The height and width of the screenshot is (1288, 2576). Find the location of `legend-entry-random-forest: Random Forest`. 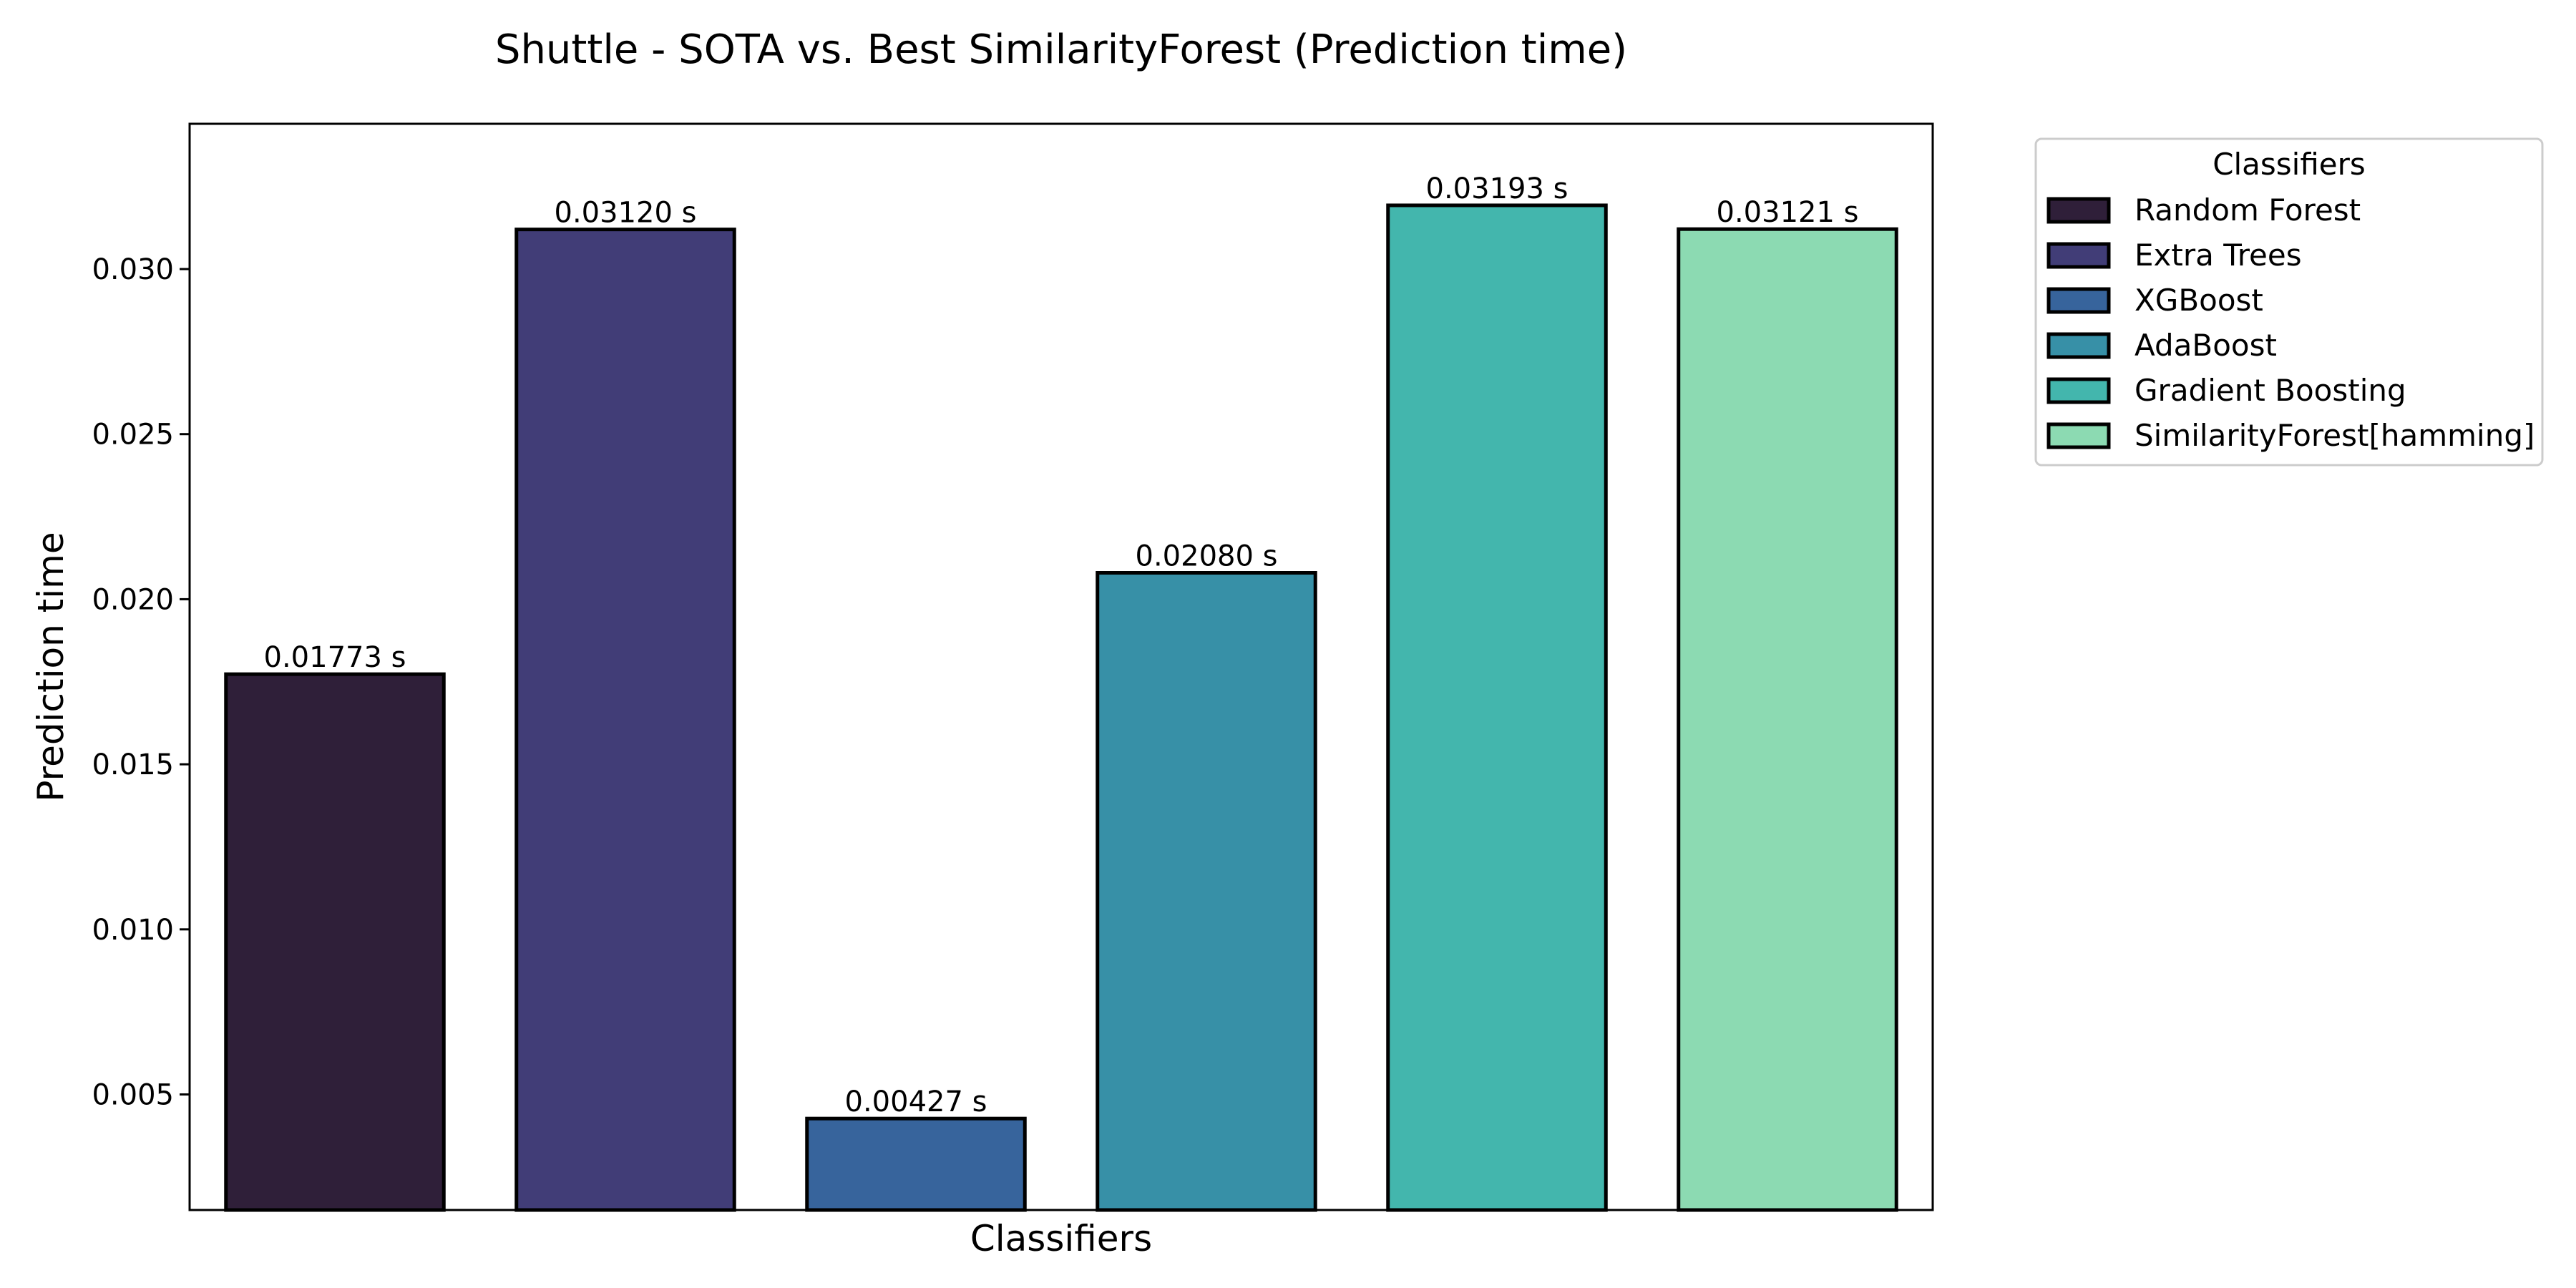

legend-entry-random-forest: Random Forest is located at coordinates (2203, 210).